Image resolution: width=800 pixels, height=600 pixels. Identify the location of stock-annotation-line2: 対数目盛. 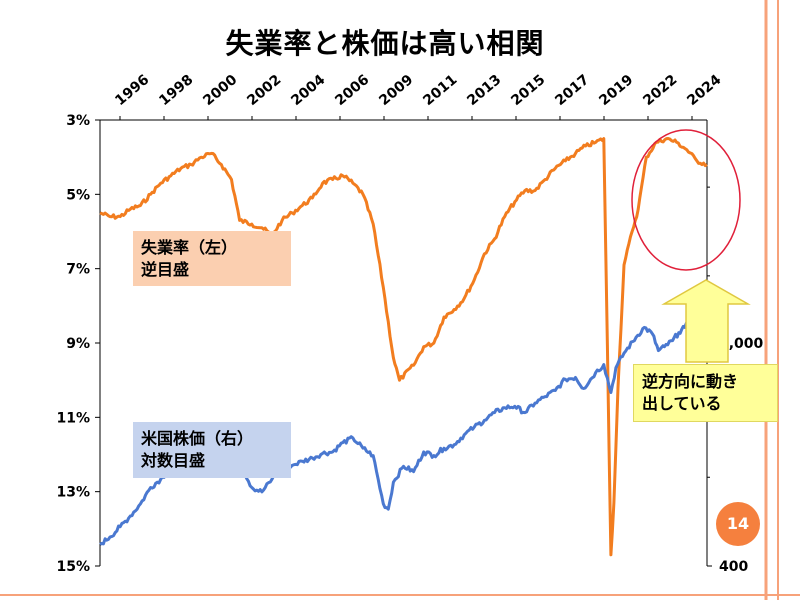
(173, 460).